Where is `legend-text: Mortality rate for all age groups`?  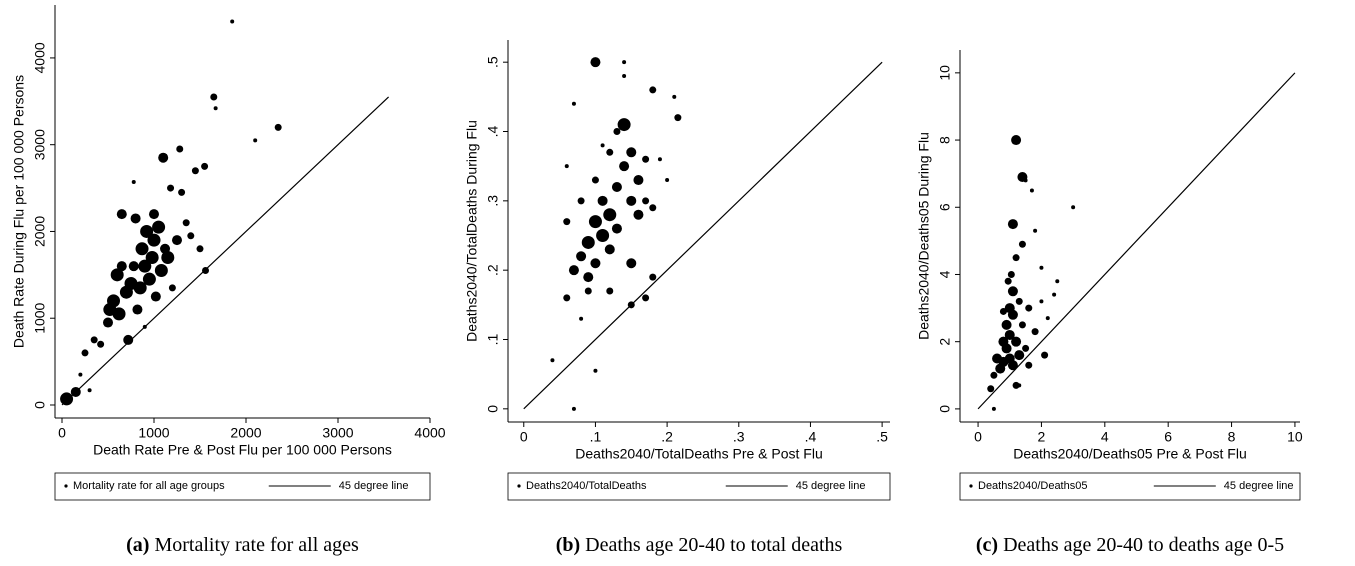
legend-text: Mortality rate for all age groups is located at coordinates (149, 486).